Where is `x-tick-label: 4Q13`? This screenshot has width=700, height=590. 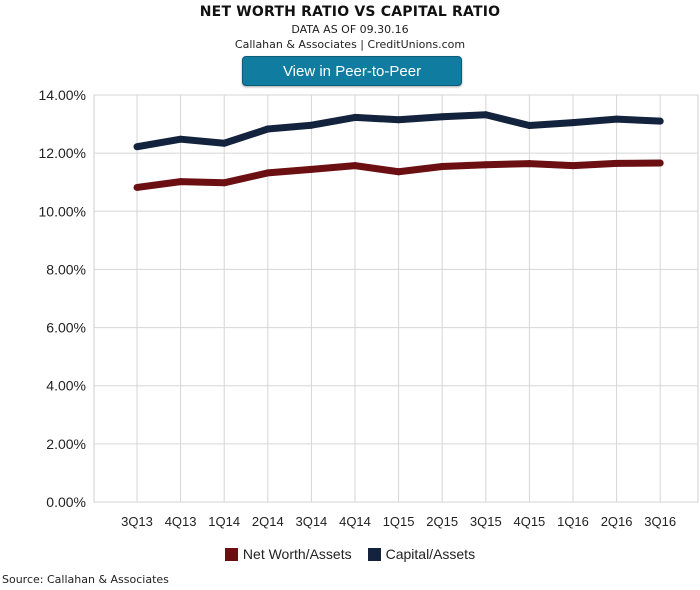
x-tick-label: 4Q13 is located at coordinates (181, 521).